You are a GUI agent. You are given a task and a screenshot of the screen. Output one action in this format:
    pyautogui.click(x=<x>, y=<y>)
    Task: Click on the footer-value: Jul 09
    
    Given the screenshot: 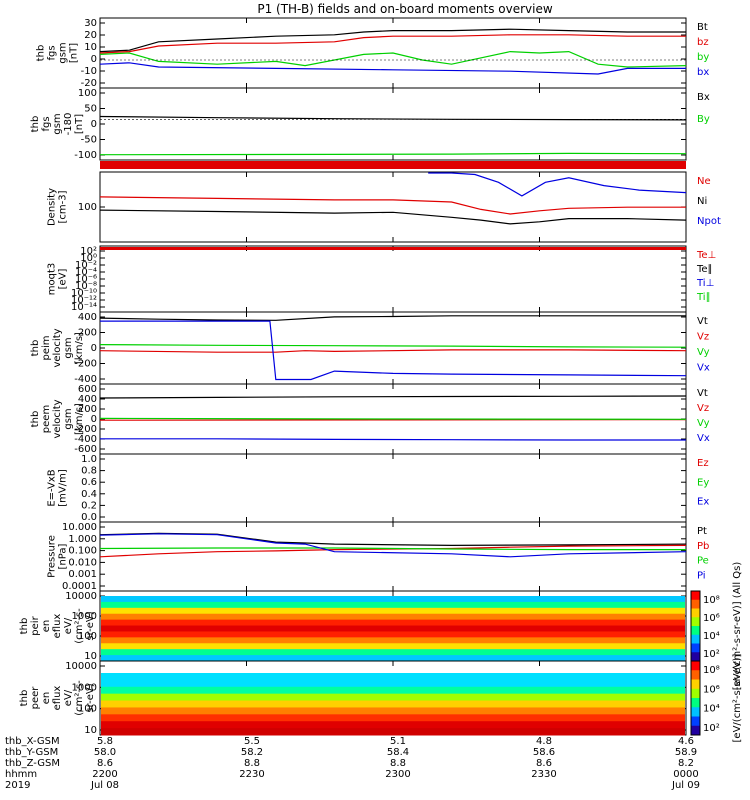 What is the action you would take?
    pyautogui.click(x=685, y=785)
    